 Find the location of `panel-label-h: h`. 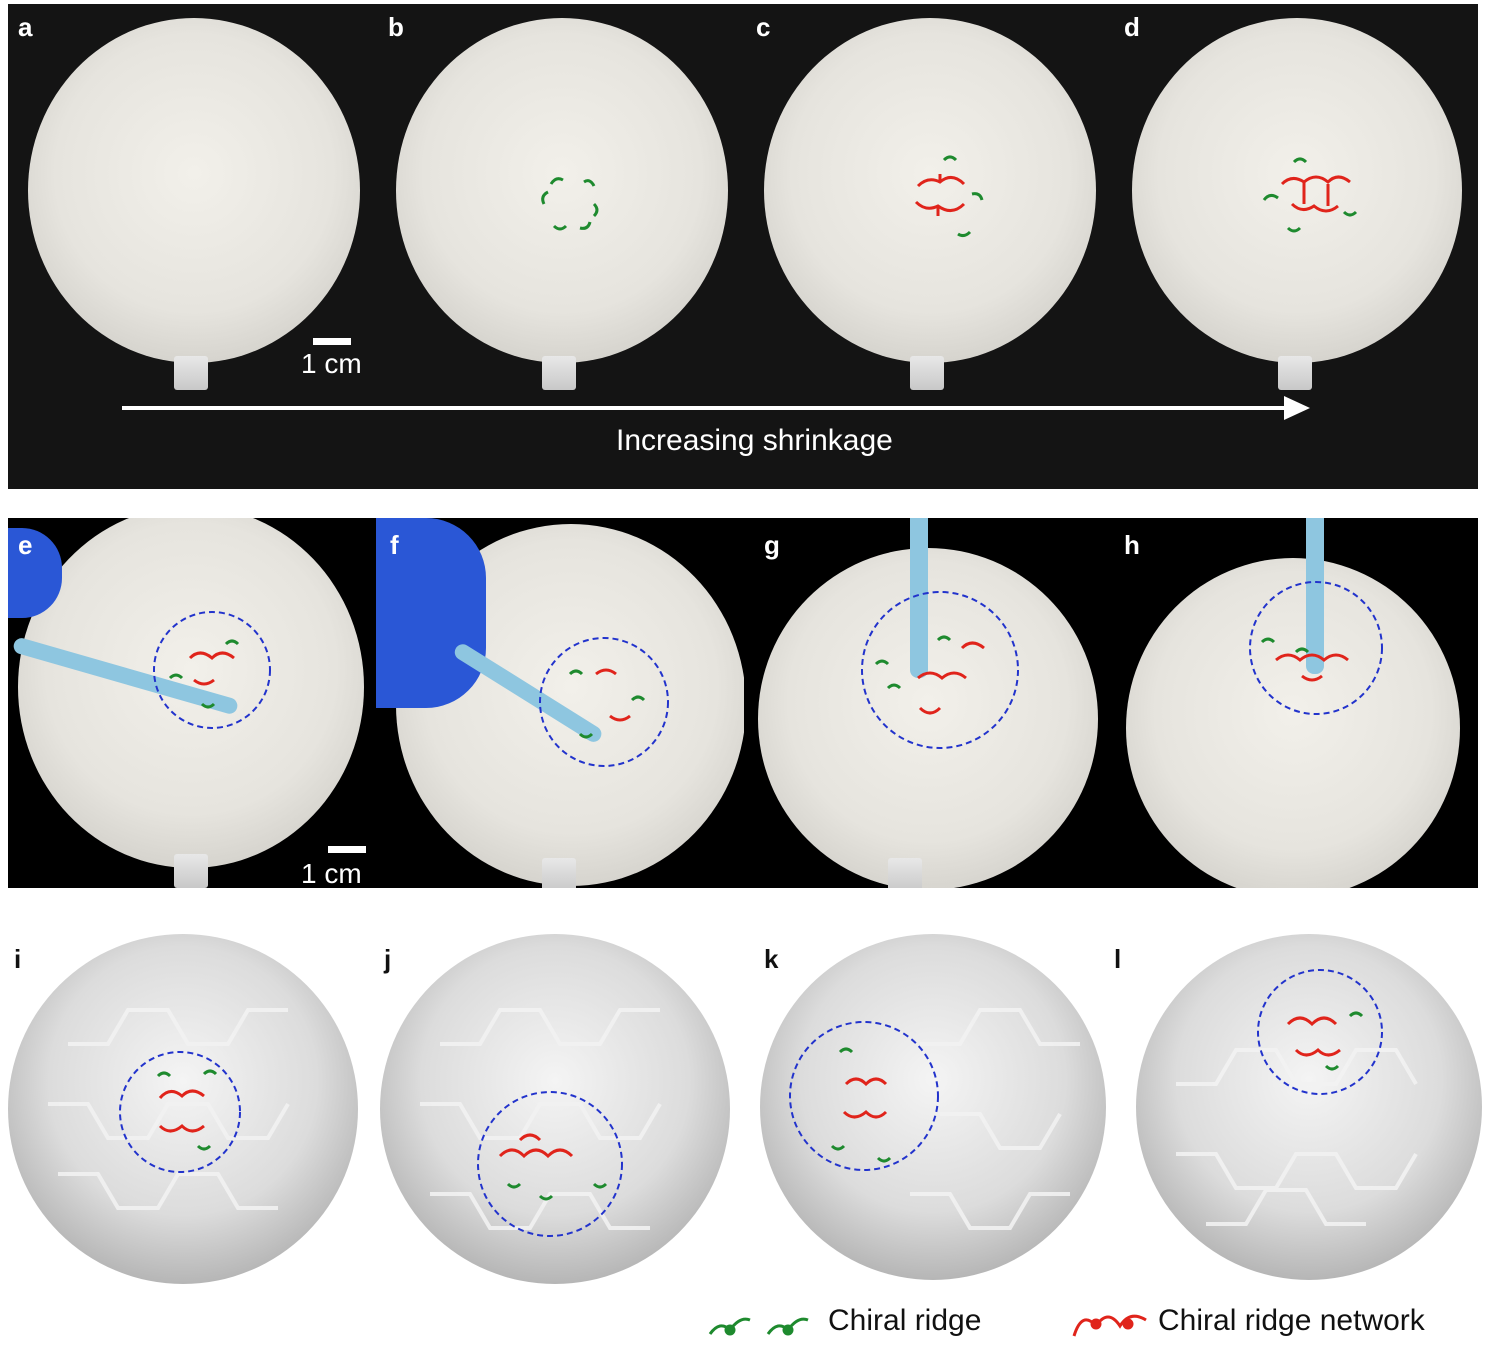

panel-label-h: h is located at coordinates (1132, 545).